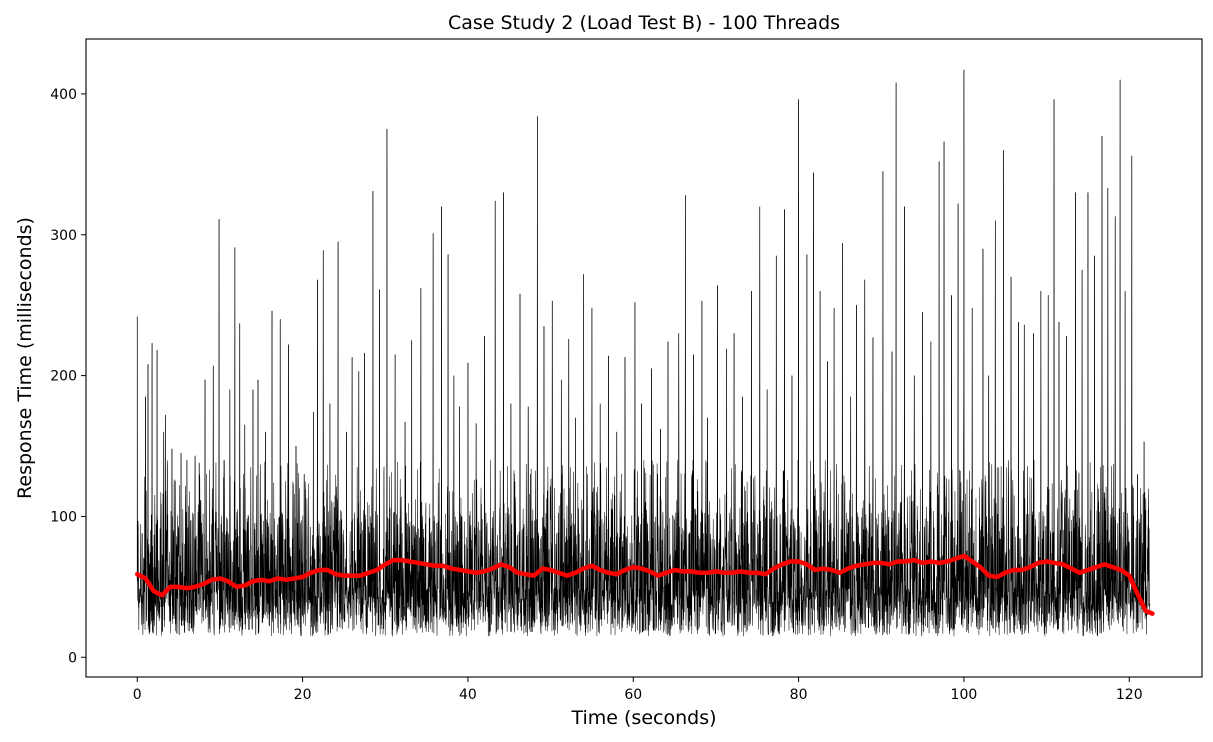 The width and height of the screenshot is (1213, 742). What do you see at coordinates (137, 695) in the screenshot?
I see `x-tick-label-0: 0` at bounding box center [137, 695].